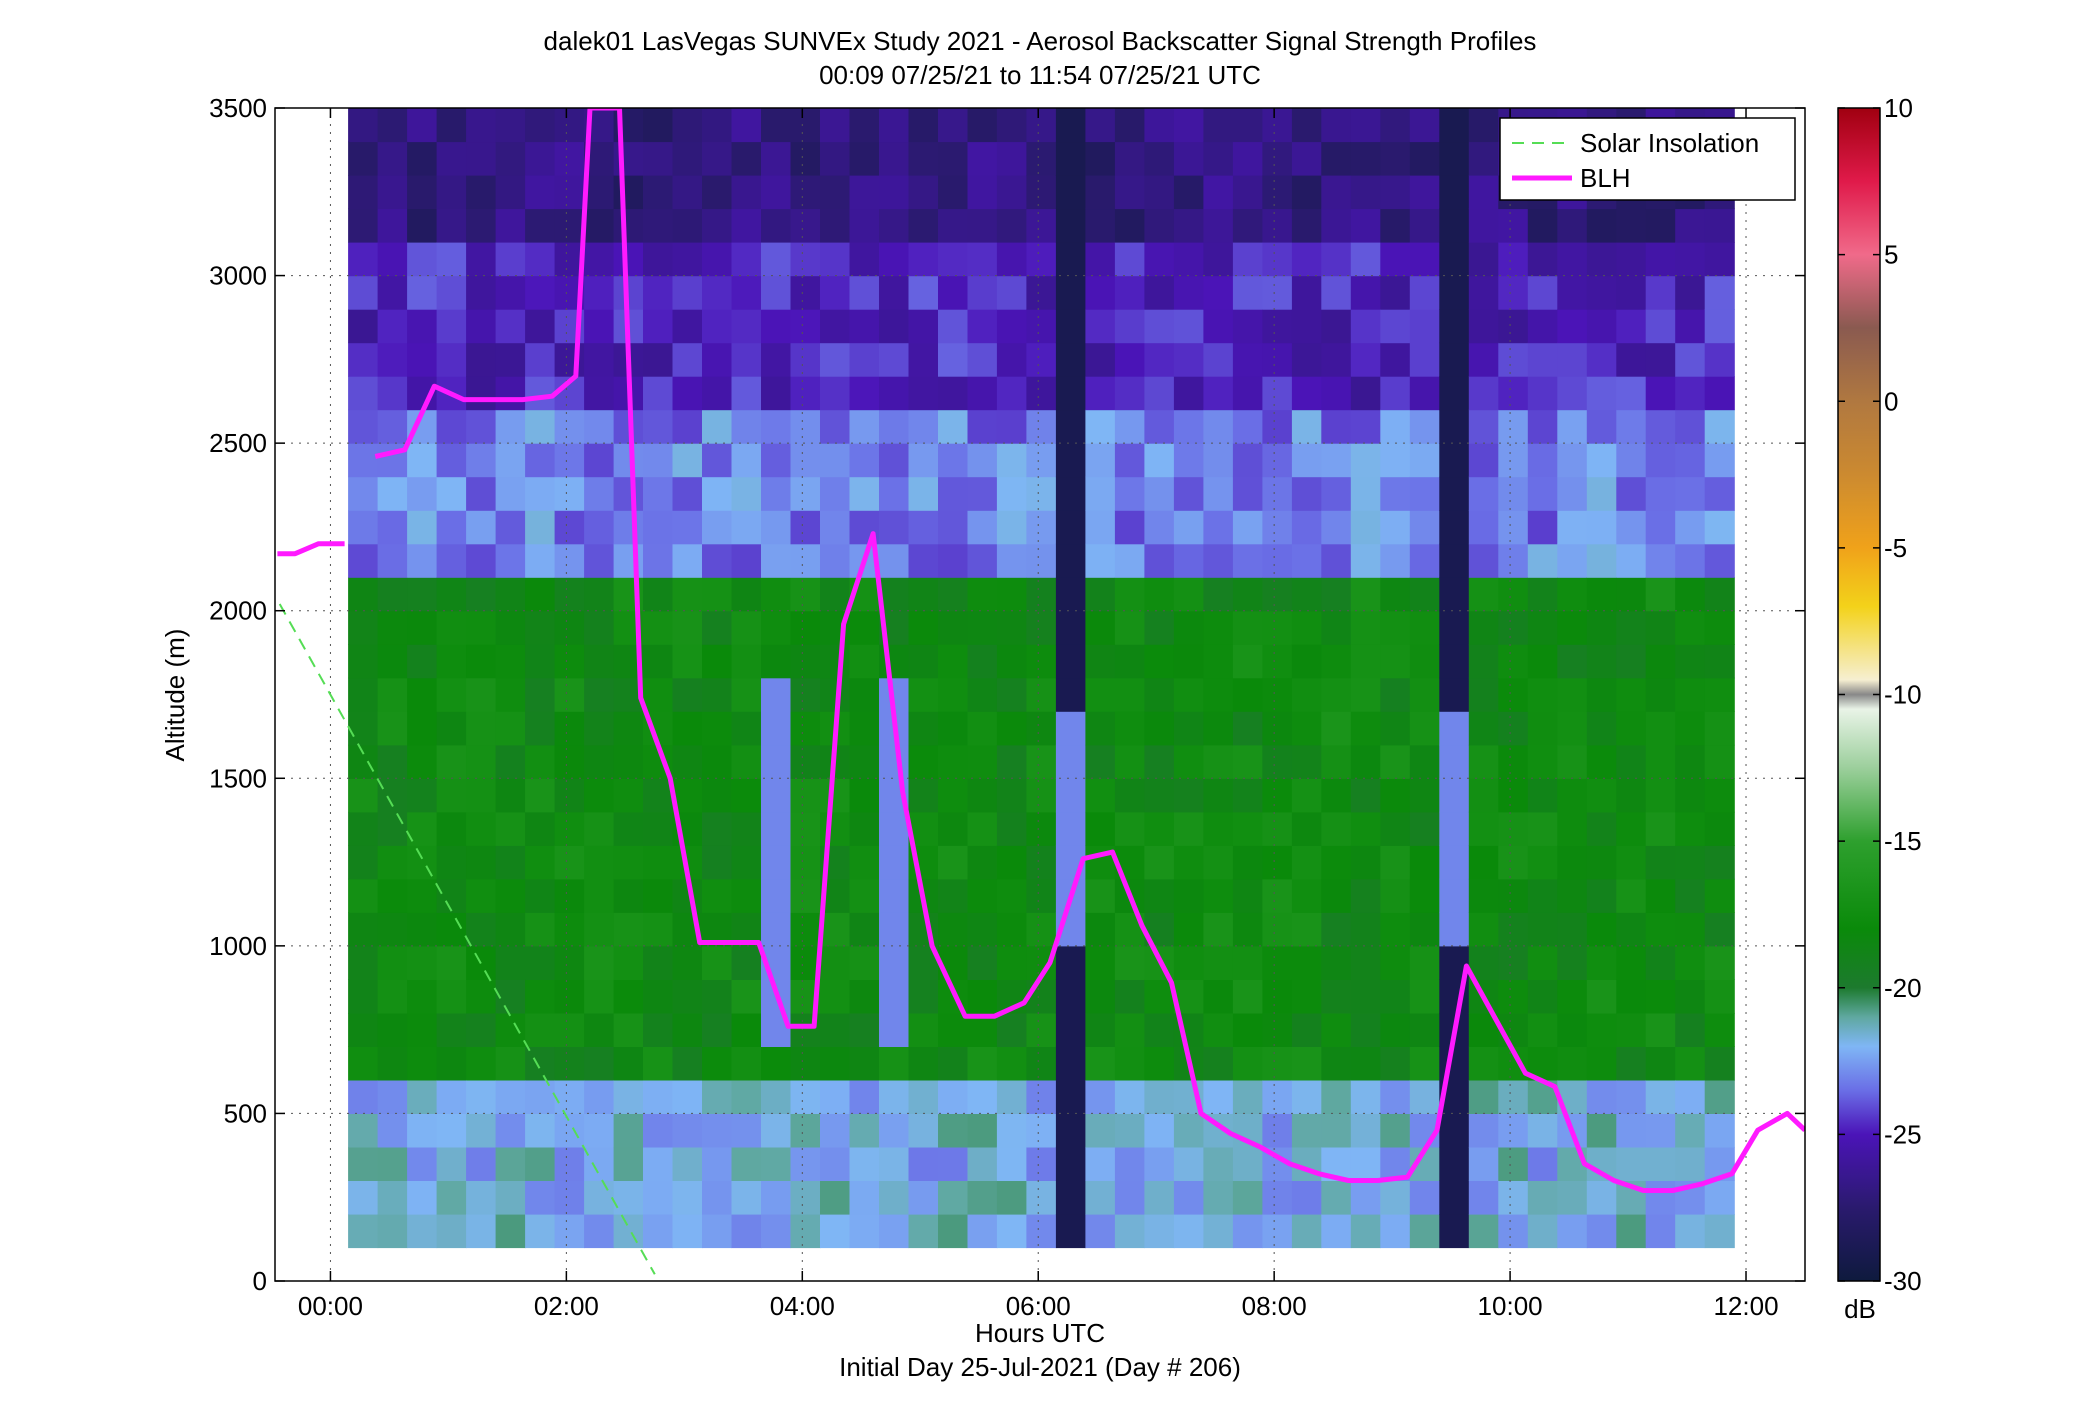  What do you see at coordinates (1860, 1309) in the screenshot?
I see `colorbar-unit: dB` at bounding box center [1860, 1309].